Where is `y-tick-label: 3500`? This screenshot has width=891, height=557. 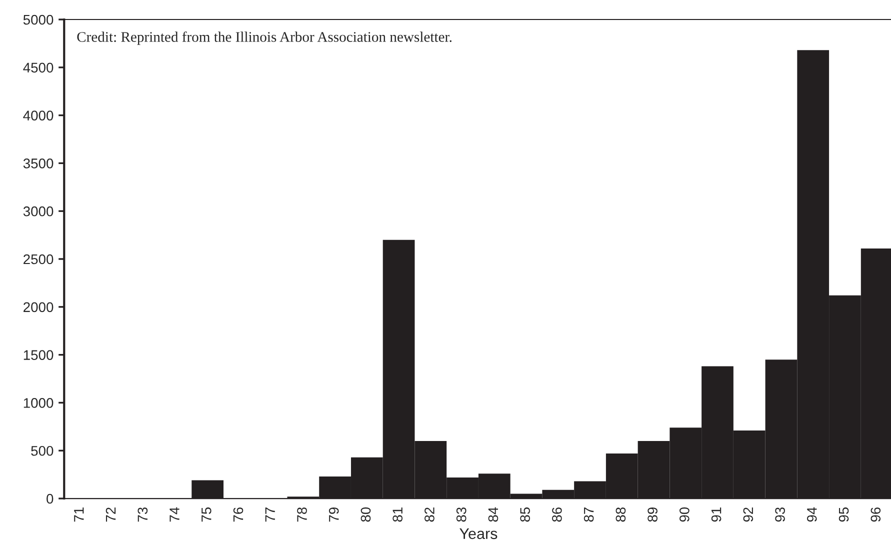 y-tick-label: 3500 is located at coordinates (38, 163).